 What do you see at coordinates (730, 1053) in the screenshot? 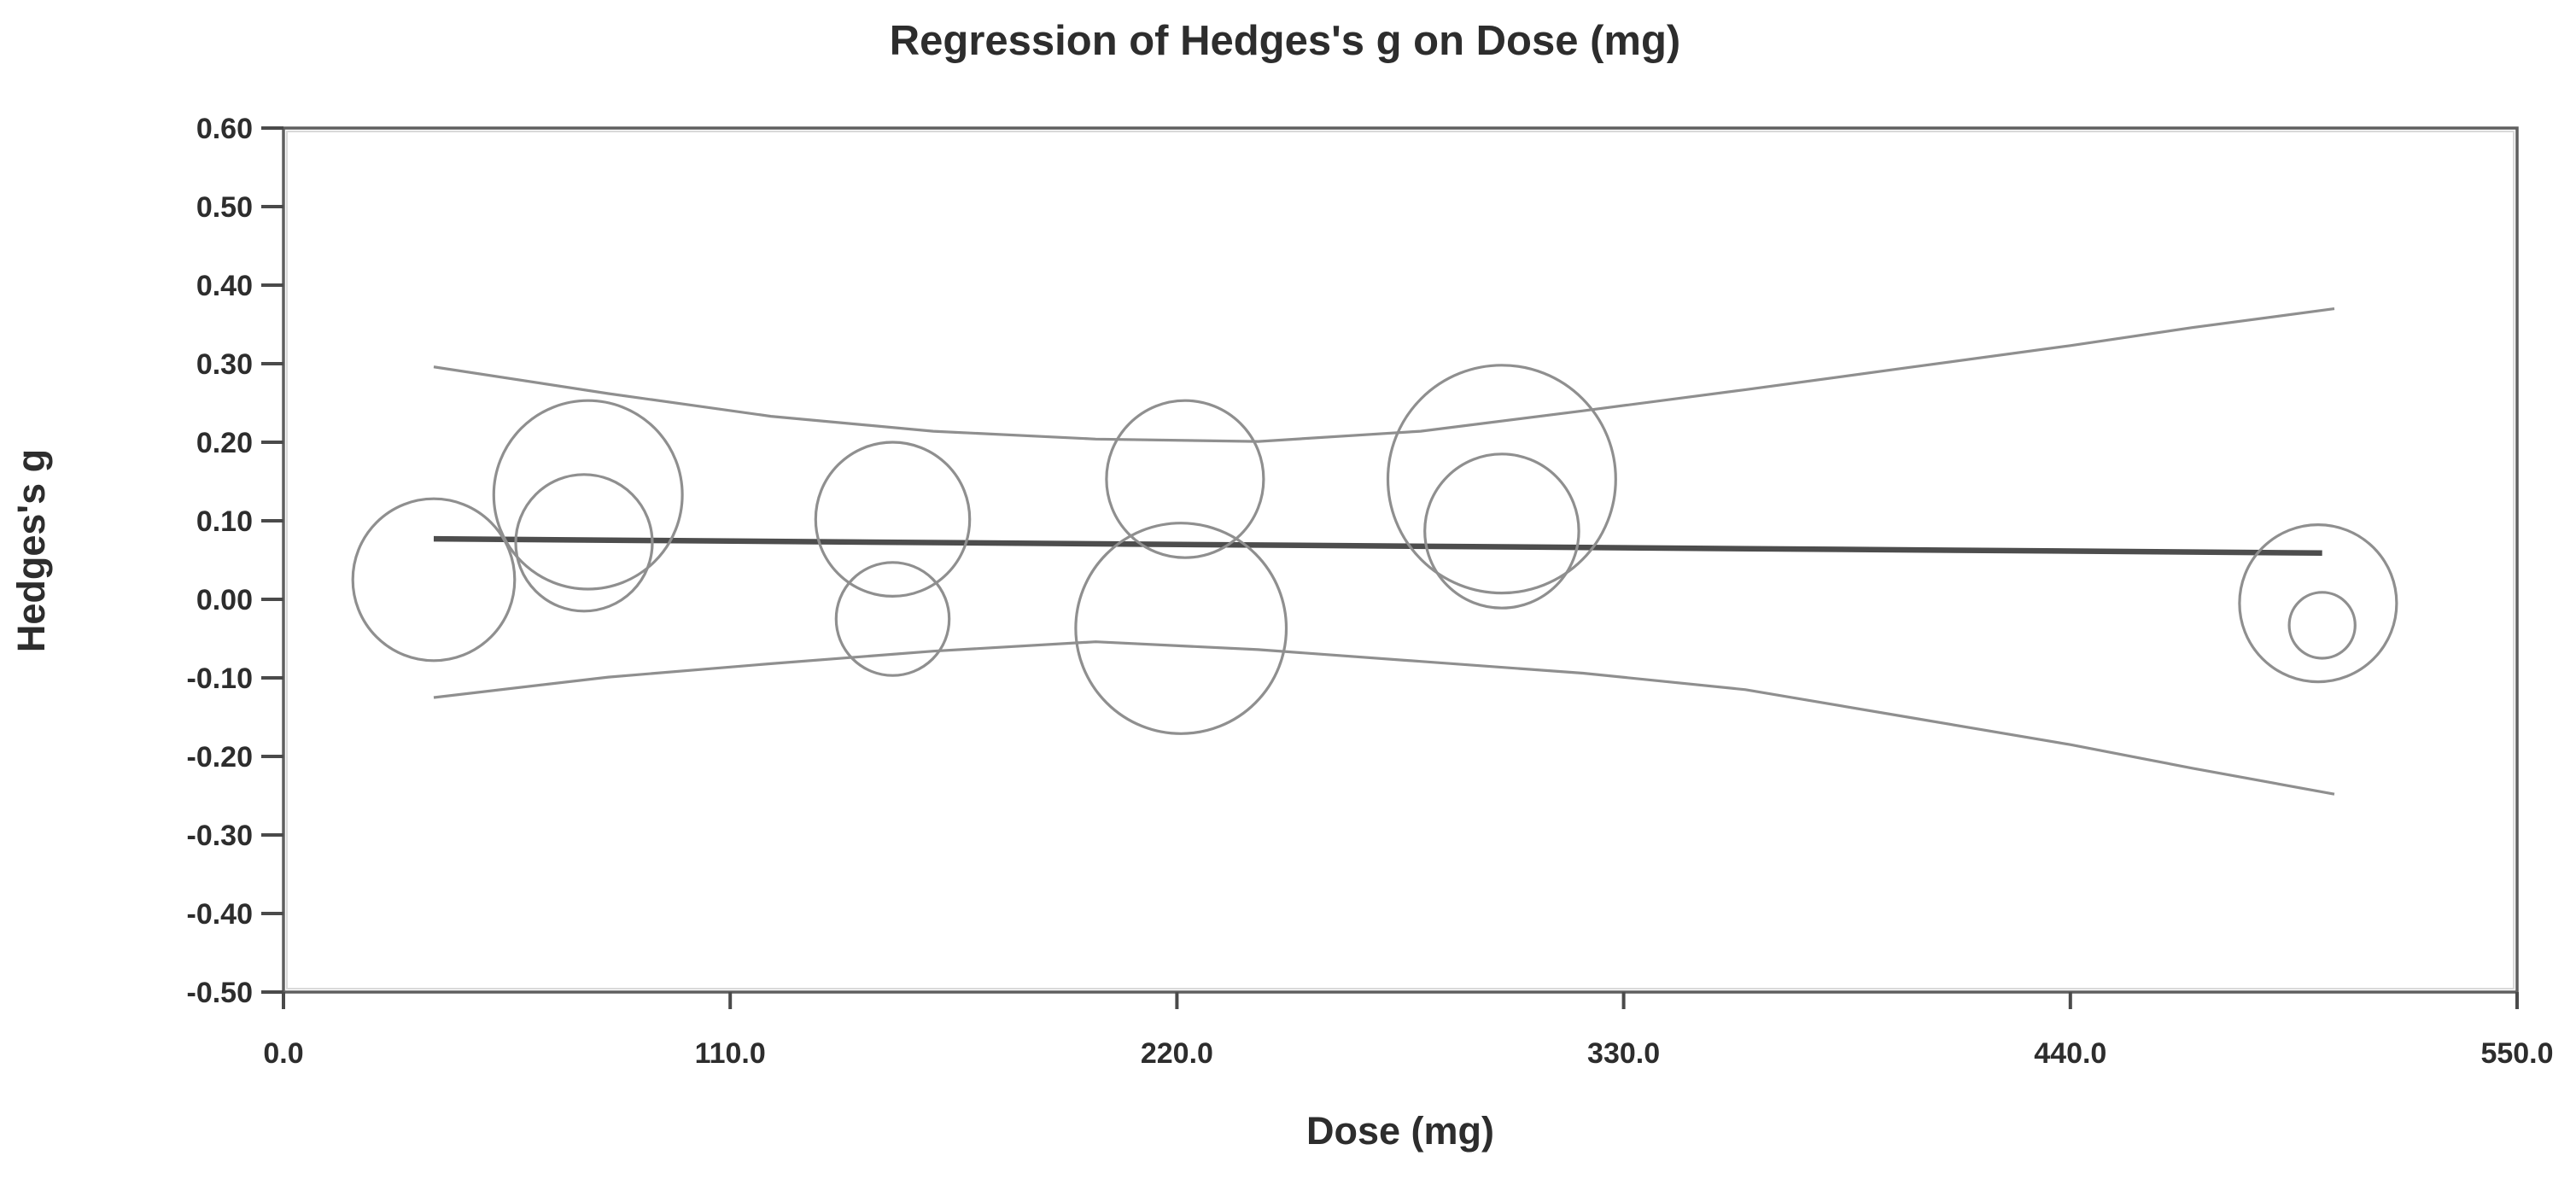
I see `x-tick-label: 110.0` at bounding box center [730, 1053].